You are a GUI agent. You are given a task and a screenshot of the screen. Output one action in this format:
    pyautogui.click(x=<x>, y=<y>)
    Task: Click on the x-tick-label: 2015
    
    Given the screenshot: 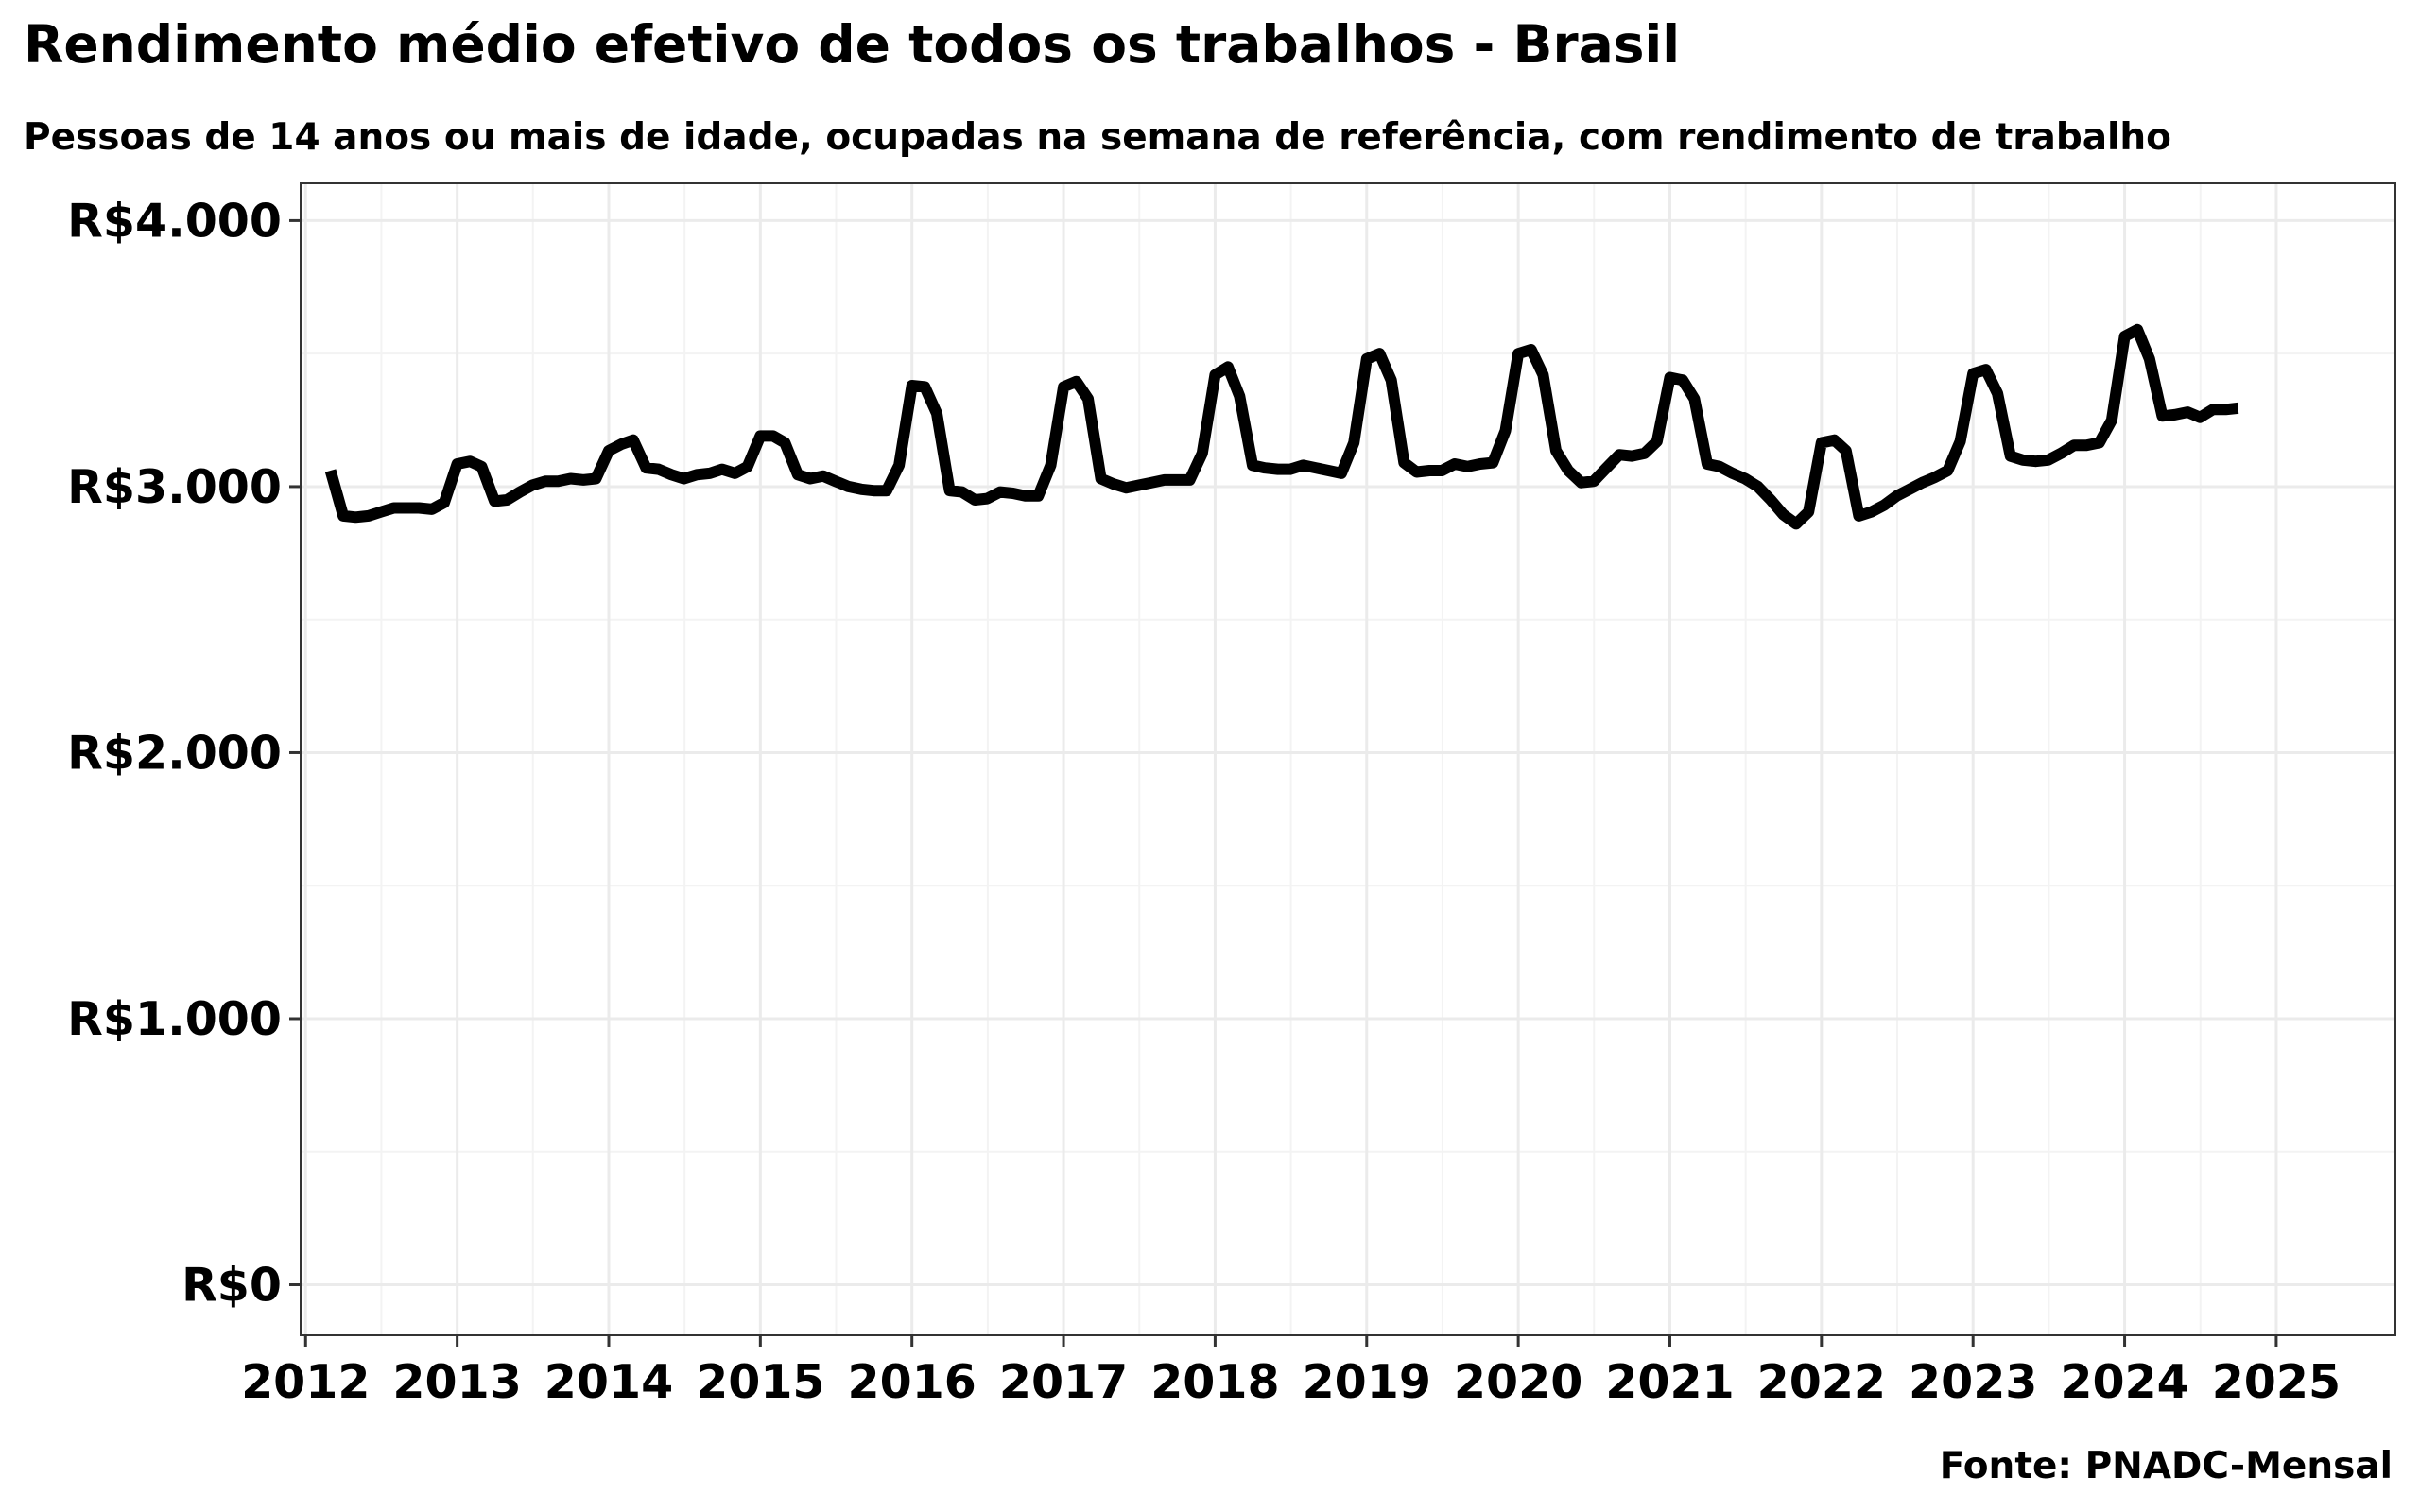 What is the action you would take?
    pyautogui.click(x=760, y=1382)
    